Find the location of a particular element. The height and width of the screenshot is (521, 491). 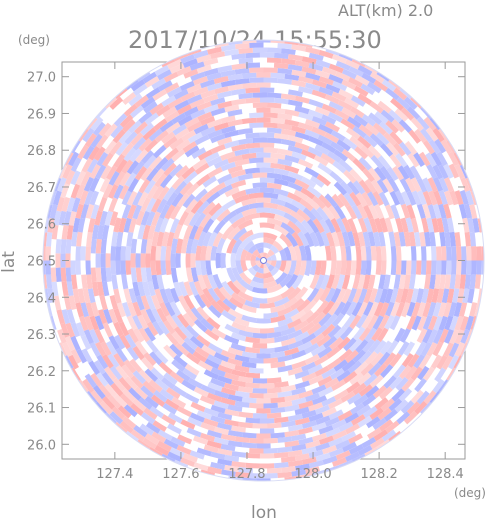

y-tick-label: 26.5 is located at coordinates (41, 262).